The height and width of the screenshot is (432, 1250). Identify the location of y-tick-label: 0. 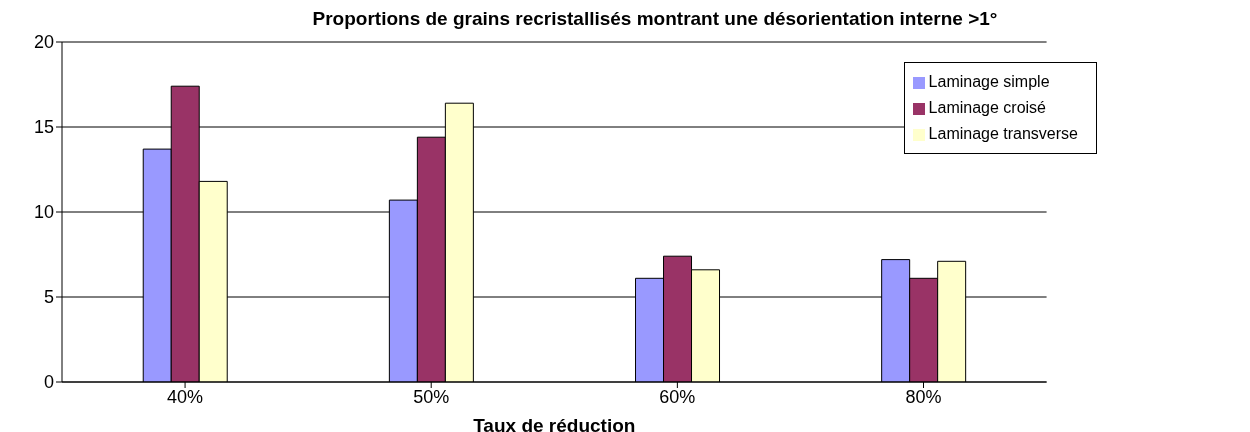
(48, 382).